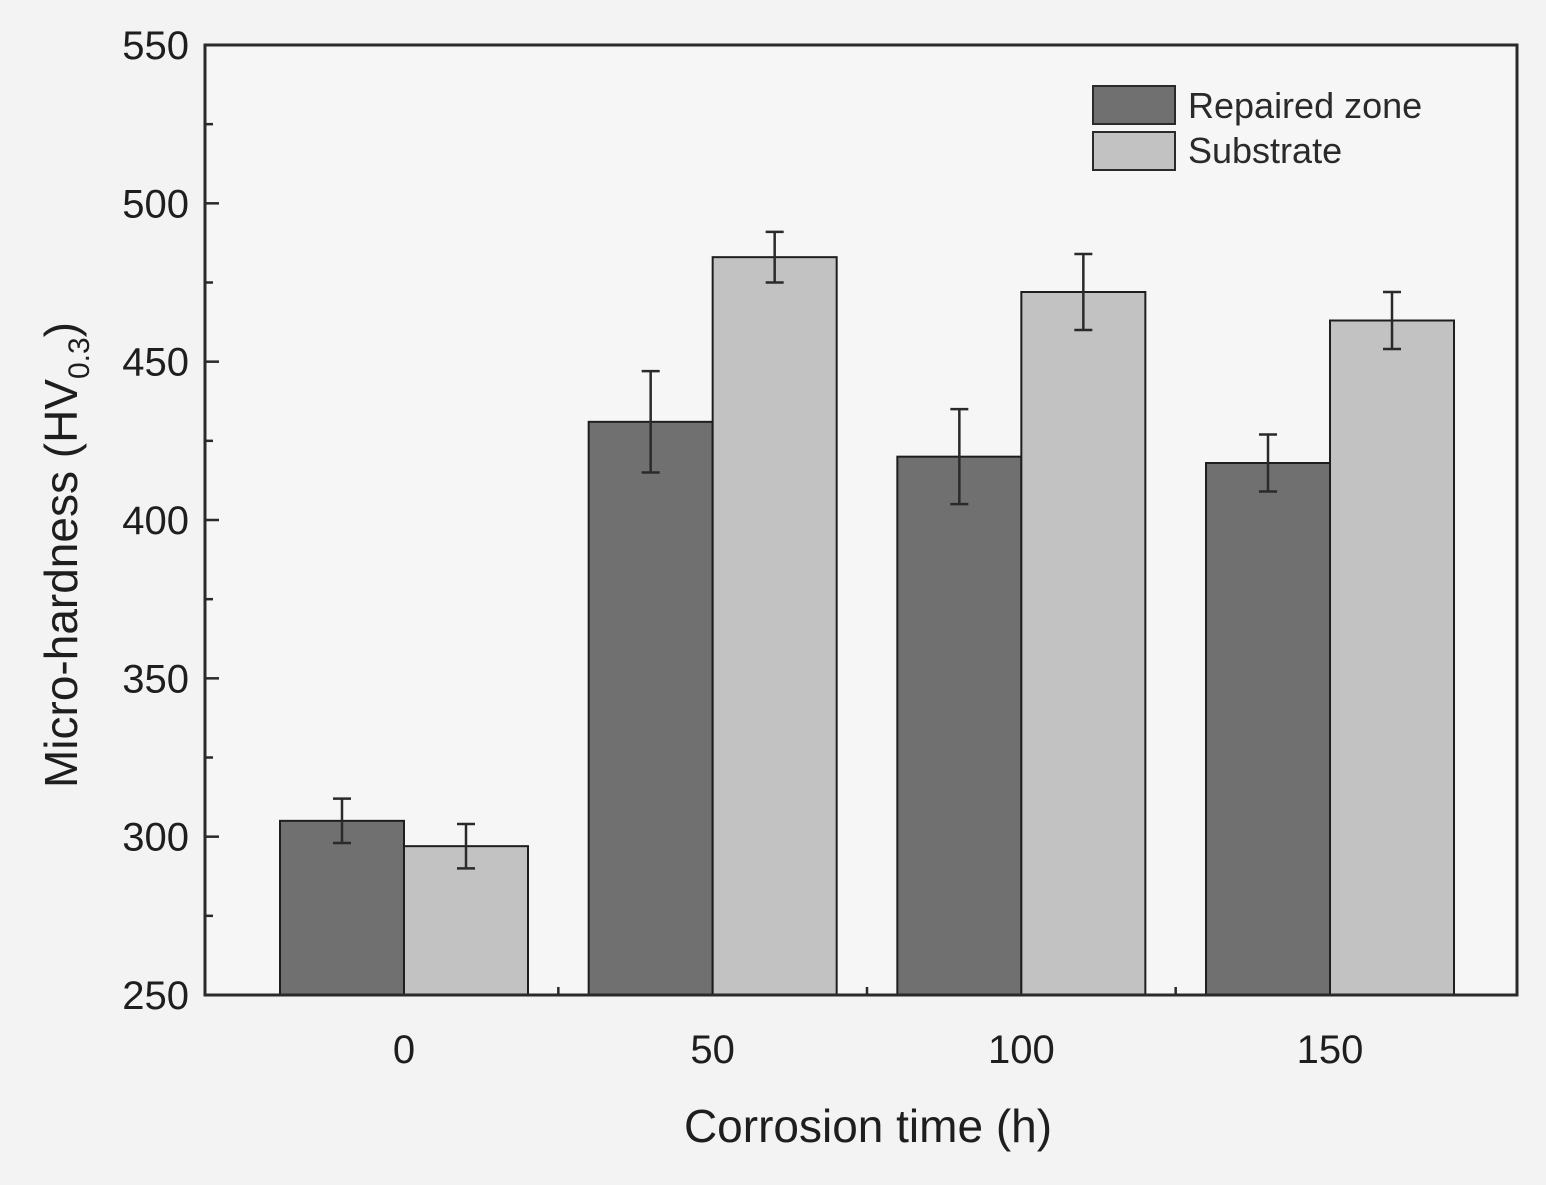 Image resolution: width=1546 pixels, height=1185 pixels. Describe the element at coordinates (404, 1050) in the screenshot. I see `x-tick-label: 0` at that location.